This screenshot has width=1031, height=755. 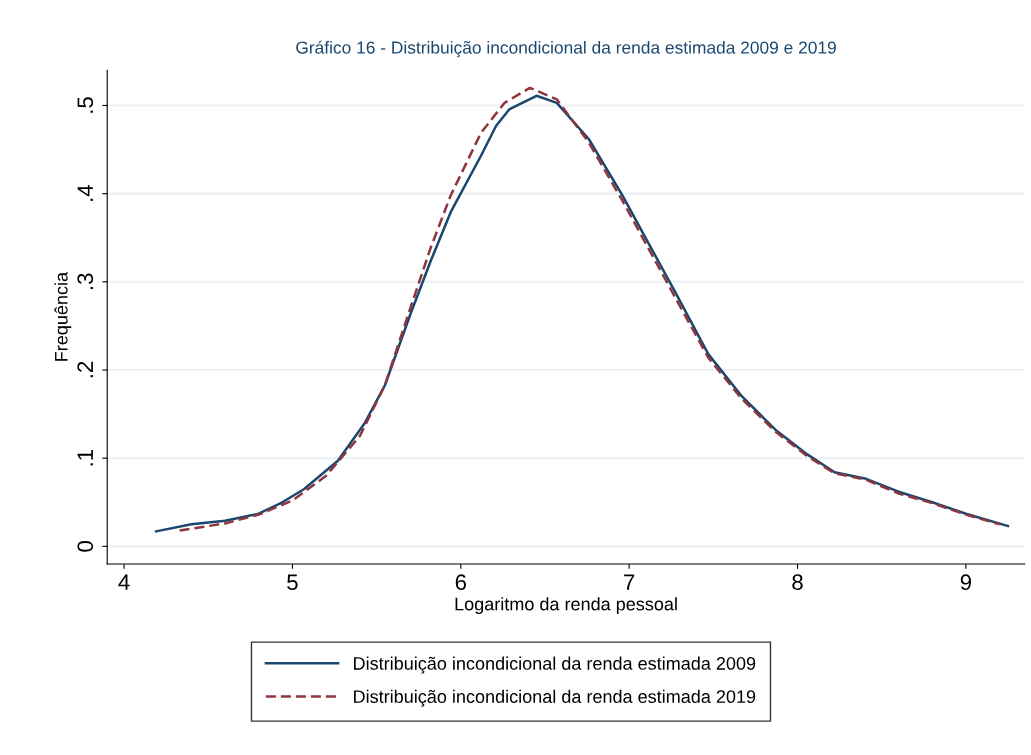 I want to click on x-tick-label: 6, so click(x=460, y=582).